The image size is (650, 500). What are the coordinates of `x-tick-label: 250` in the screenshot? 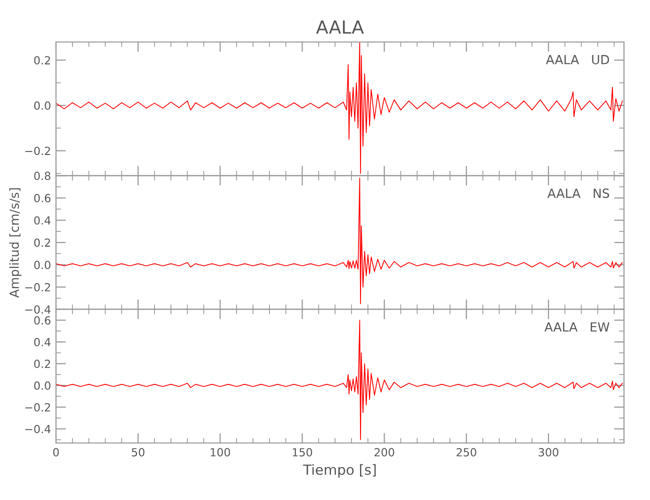 It's located at (466, 452).